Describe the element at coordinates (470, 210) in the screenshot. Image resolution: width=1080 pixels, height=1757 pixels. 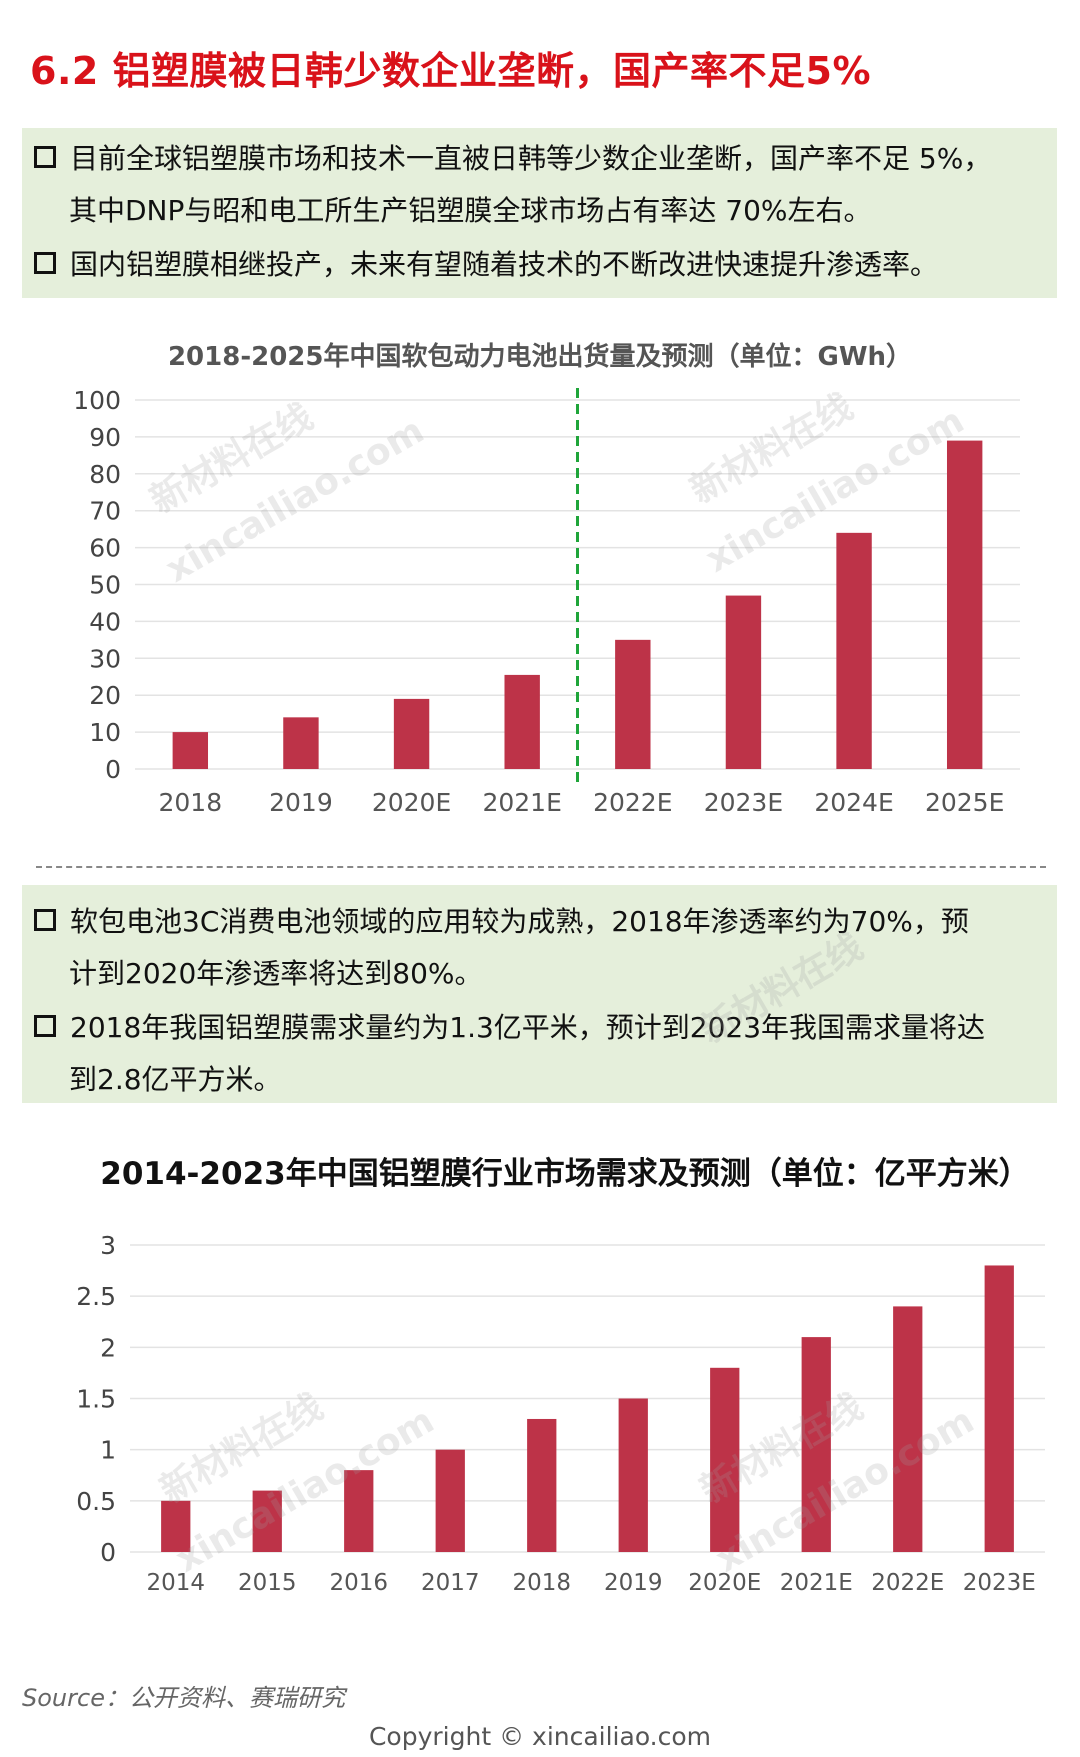
I see `bullet-continuation: 其中DNP与昭和电工所生产铝塑膜全球市场占有率达 70%左右。` at that location.